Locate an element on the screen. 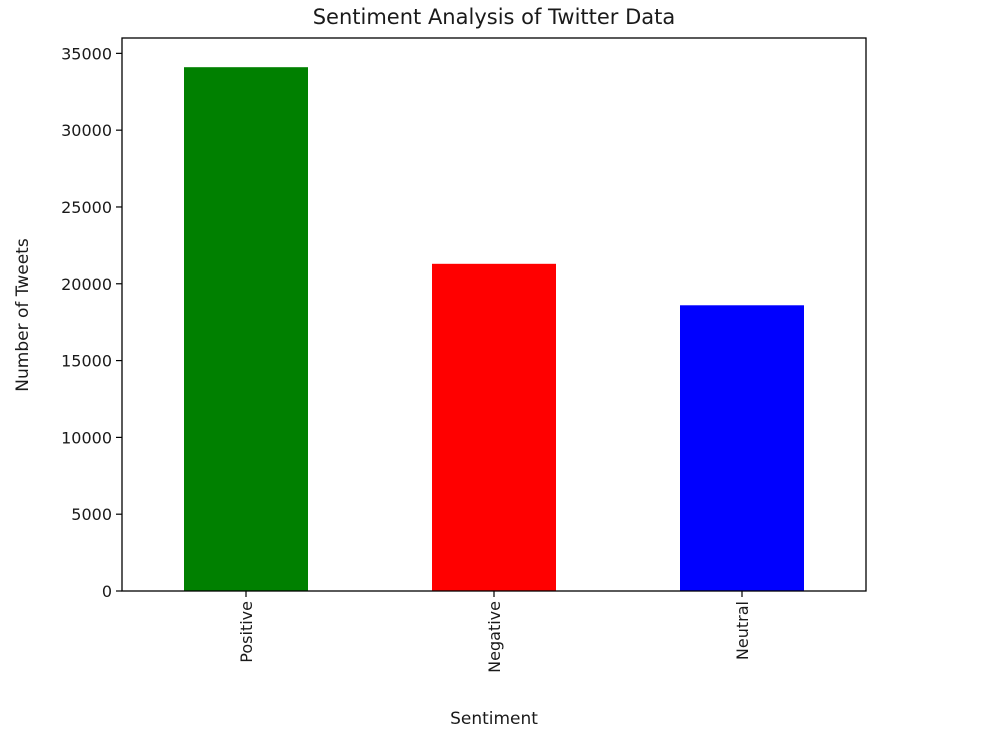 The height and width of the screenshot is (751, 994). y-tick-label: 5000 is located at coordinates (91, 514).